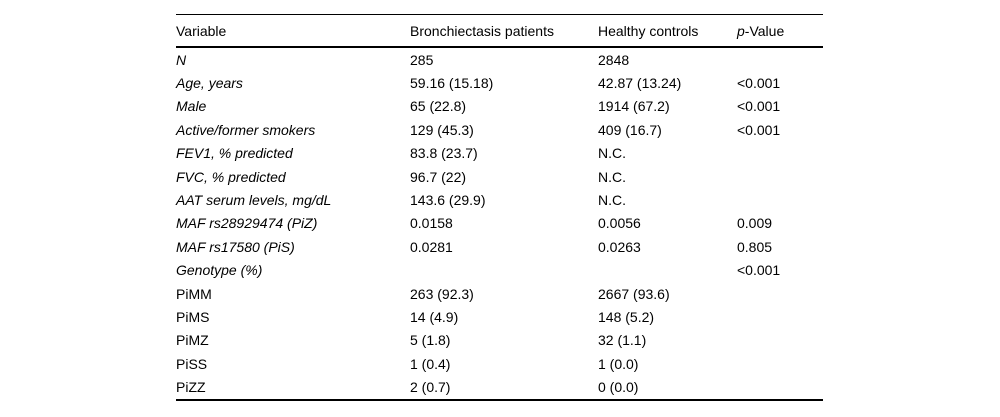 The image size is (1000, 417). I want to click on row-label: AAT serum levels, mg/dL, so click(254, 200).